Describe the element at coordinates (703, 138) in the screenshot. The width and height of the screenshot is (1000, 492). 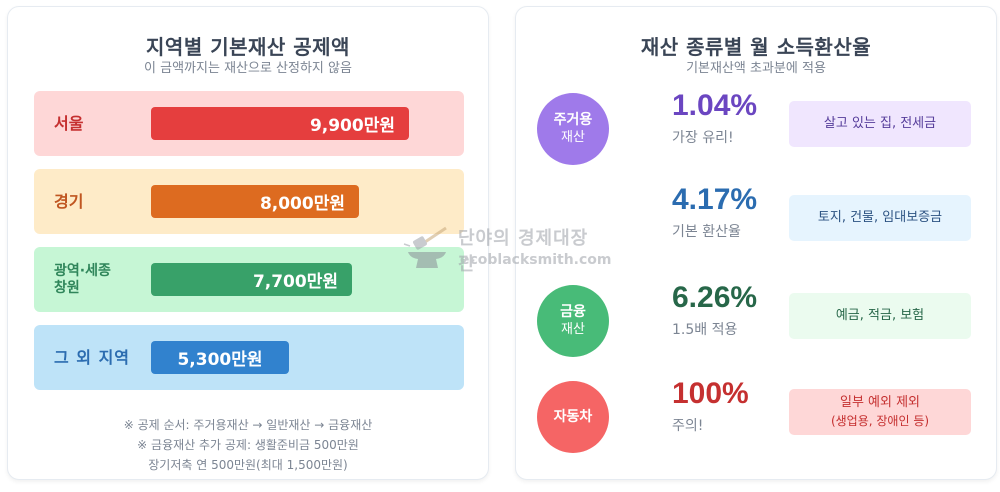
I see `rate-note: 가장 유리!` at that location.